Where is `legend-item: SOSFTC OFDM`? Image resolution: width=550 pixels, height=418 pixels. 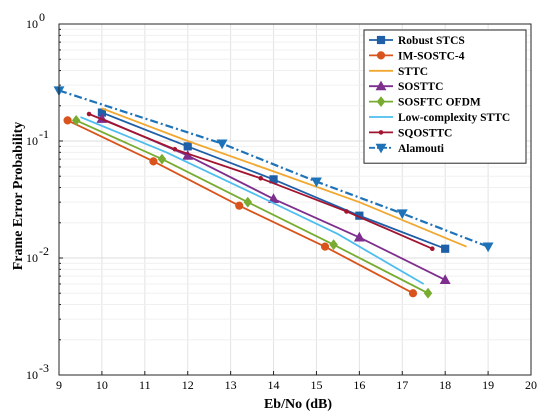
legend-item: SOSFTC OFDM is located at coordinates (425, 102).